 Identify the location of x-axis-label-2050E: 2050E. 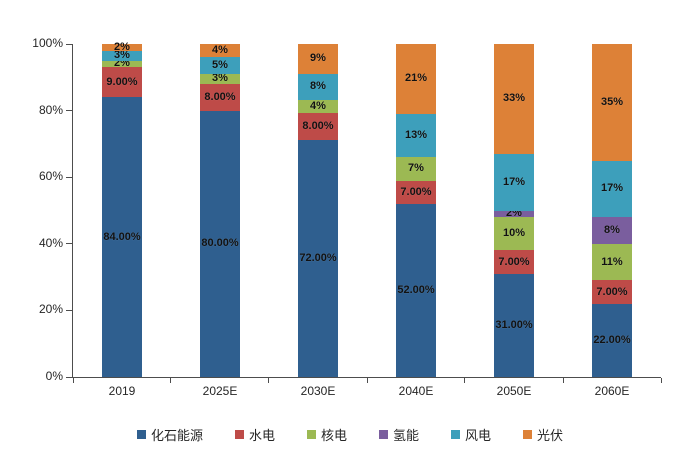
(514, 391).